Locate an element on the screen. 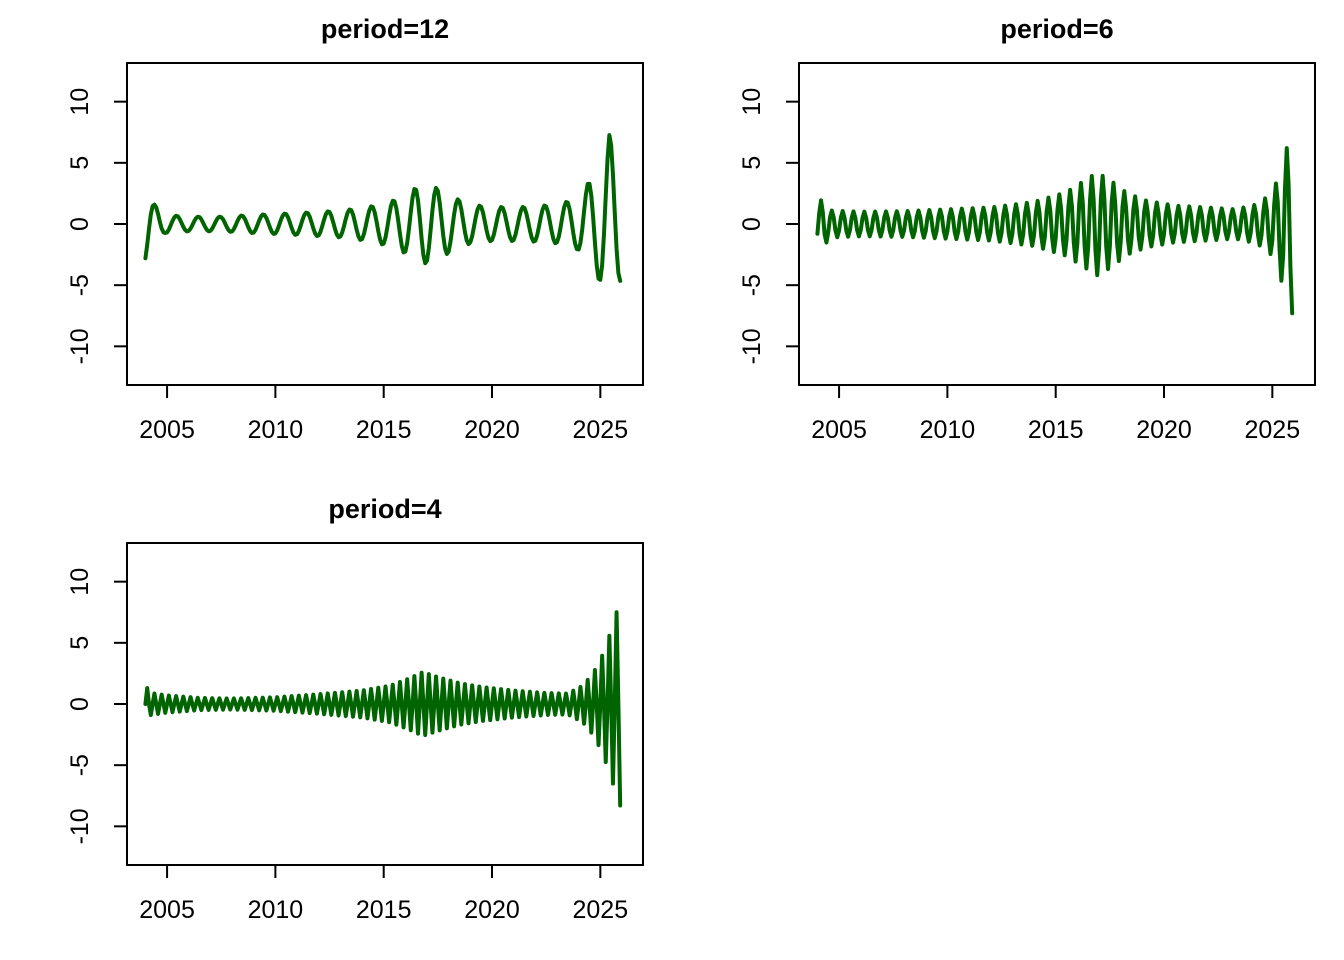  panel-title-period-12: period=12 is located at coordinates (385, 29).